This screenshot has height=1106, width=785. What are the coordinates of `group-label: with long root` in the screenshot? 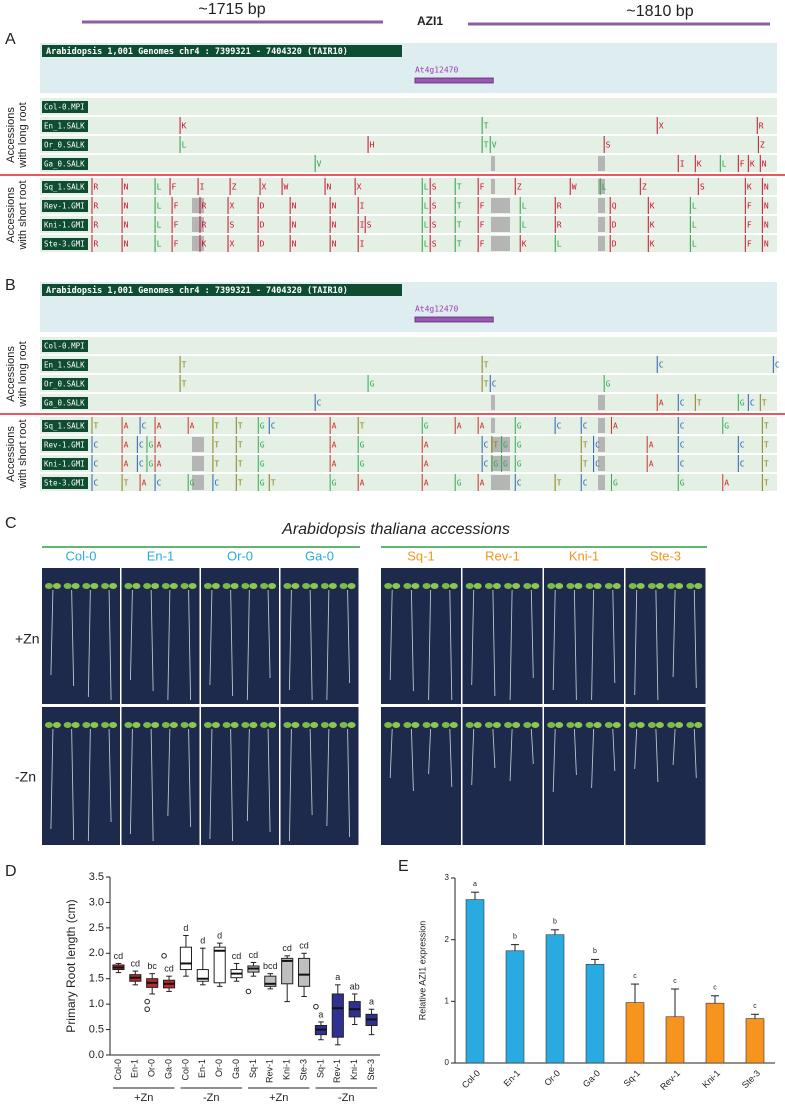 It's located at (23, 374).